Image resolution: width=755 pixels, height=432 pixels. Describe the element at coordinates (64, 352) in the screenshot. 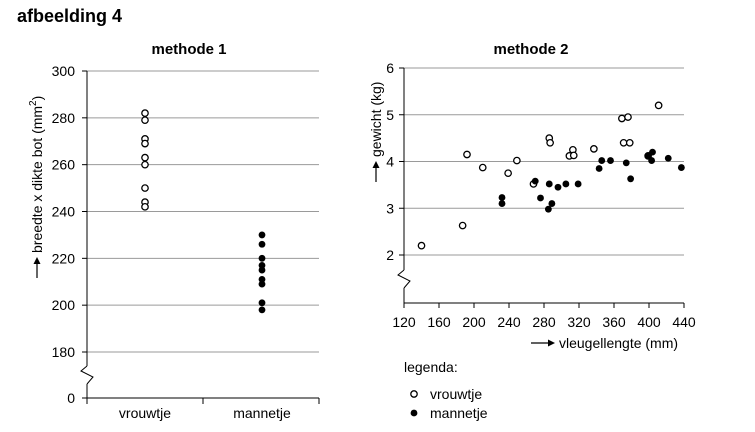

I see `chart1-y-tick-label: 180` at that location.